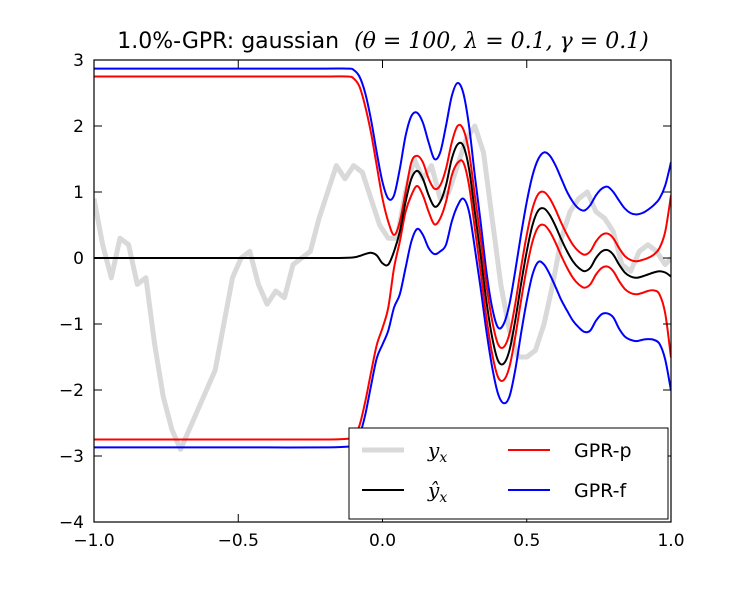  What do you see at coordinates (437, 452) in the screenshot?
I see `legend-label-y-x: yx` at bounding box center [437, 452].